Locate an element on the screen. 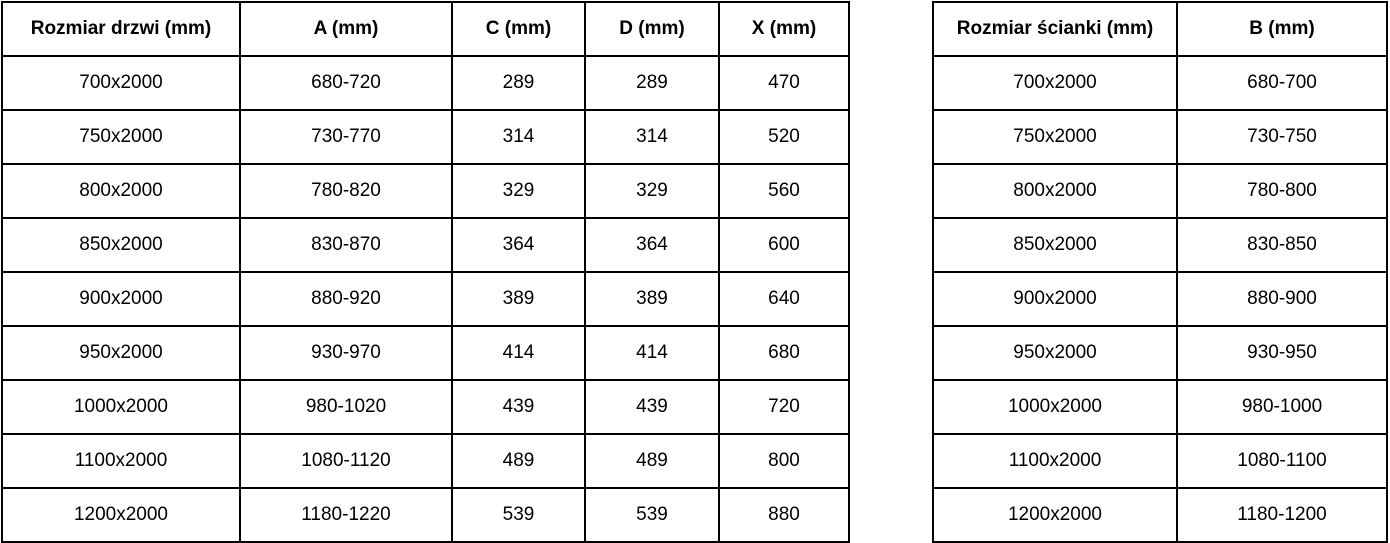  table-cell: 800 is located at coordinates (784, 461).